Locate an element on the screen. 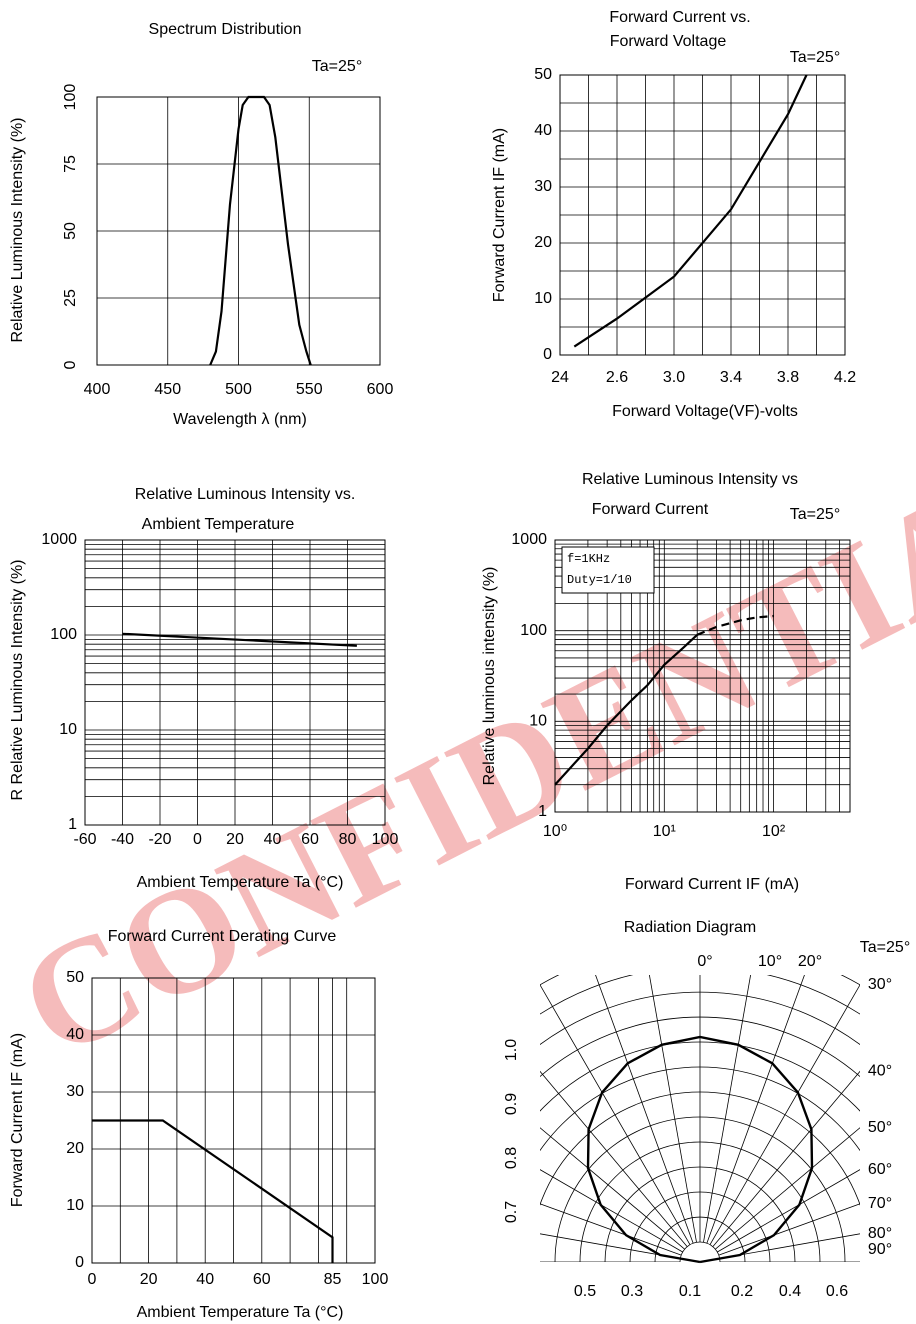 Image resolution: width=916 pixels, height=1324 pixels. chart-title: Radiation Diagram is located at coordinates (690, 927).